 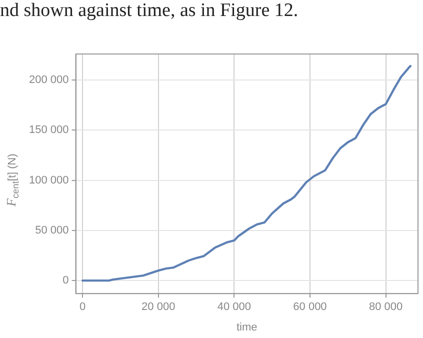 What do you see at coordinates (310, 307) in the screenshot?
I see `x-tick-label: 60 000` at bounding box center [310, 307].